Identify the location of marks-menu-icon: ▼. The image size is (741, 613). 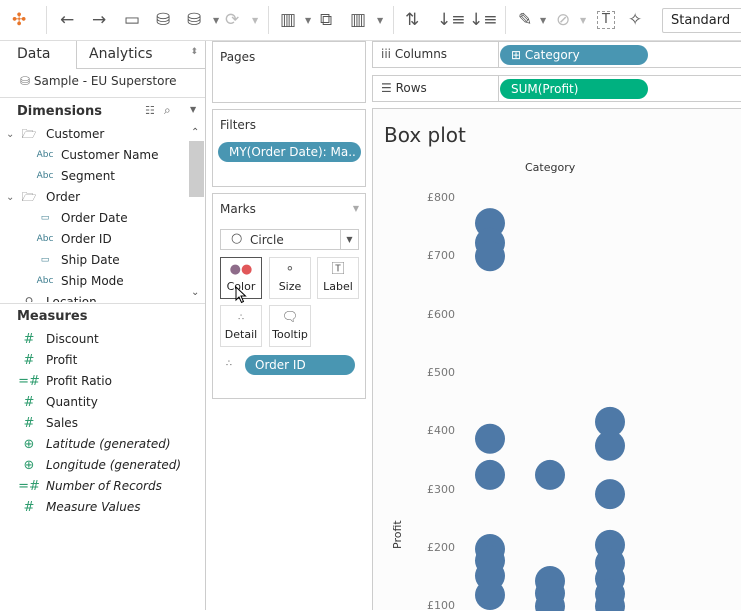
(355, 208).